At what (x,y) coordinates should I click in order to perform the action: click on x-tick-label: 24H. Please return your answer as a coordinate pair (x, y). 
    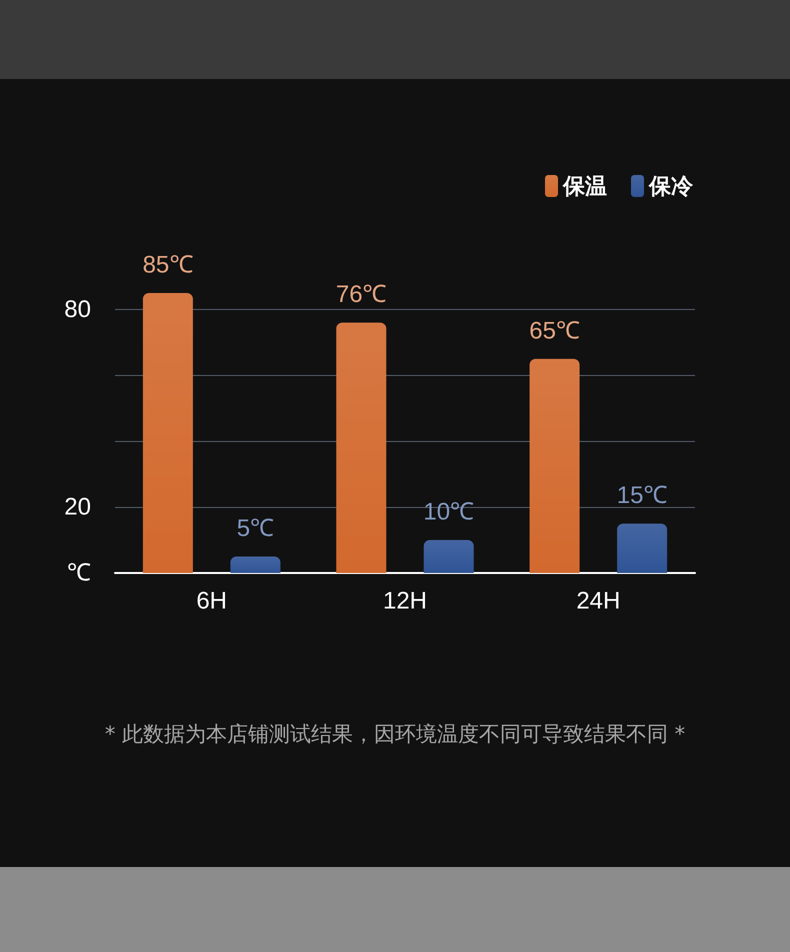
    Looking at the image, I should click on (598, 601).